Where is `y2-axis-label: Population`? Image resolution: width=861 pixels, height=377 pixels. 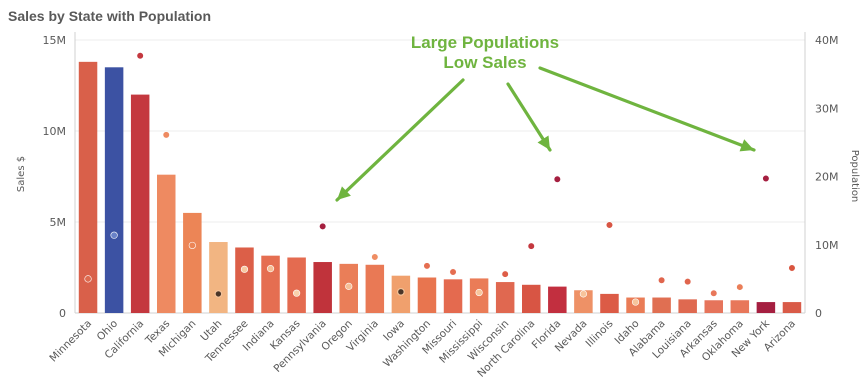 y2-axis-label: Population is located at coordinates (854, 176).